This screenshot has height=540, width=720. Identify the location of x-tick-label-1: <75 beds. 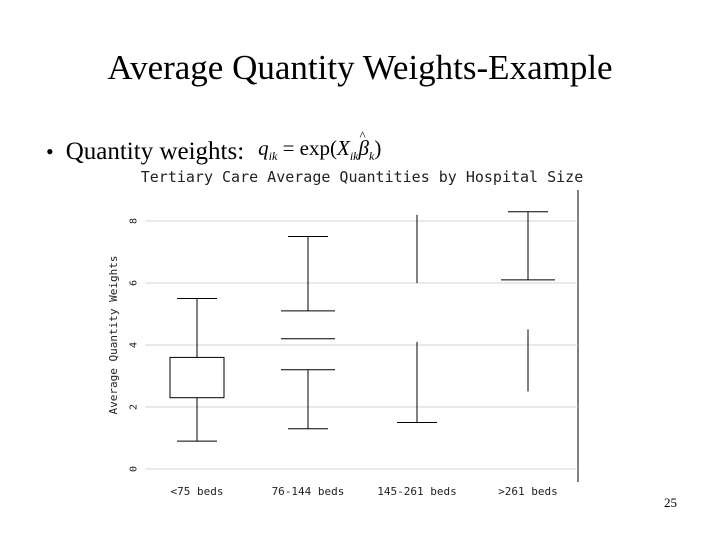
(197, 491).